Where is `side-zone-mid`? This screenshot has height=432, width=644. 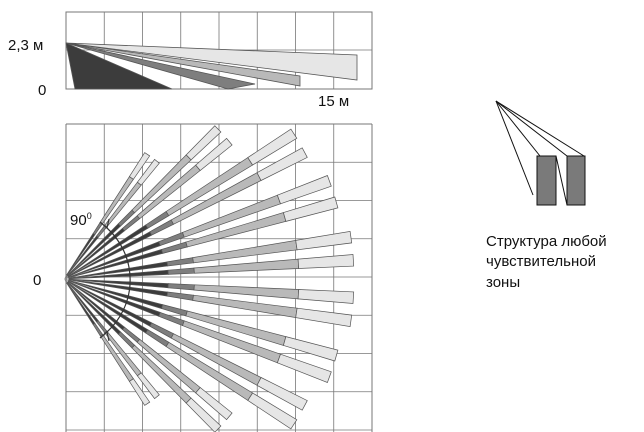
side-zone-mid is located at coordinates (160, 66).